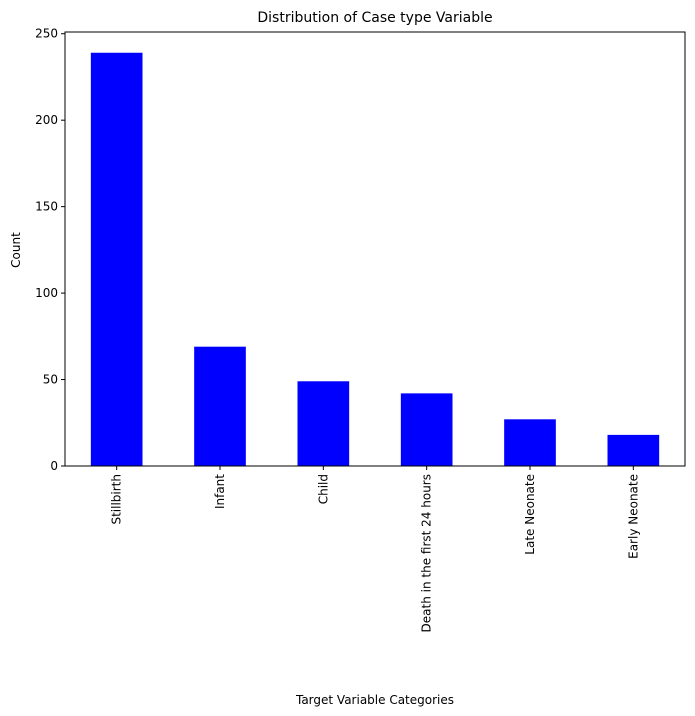  I want to click on y-tick-label: 250, so click(46, 34).